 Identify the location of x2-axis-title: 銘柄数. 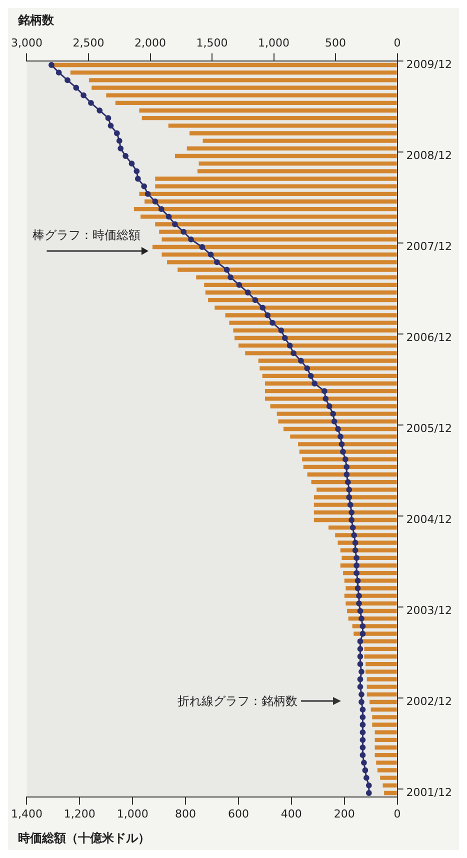
(36, 20).